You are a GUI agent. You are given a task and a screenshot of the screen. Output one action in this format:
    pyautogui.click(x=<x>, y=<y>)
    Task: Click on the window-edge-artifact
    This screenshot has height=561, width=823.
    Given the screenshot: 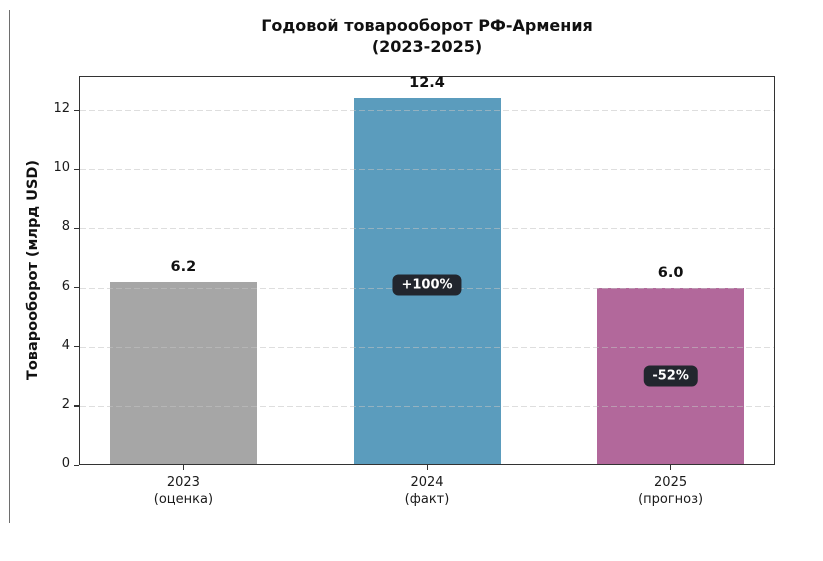 What is the action you would take?
    pyautogui.click(x=9, y=266)
    